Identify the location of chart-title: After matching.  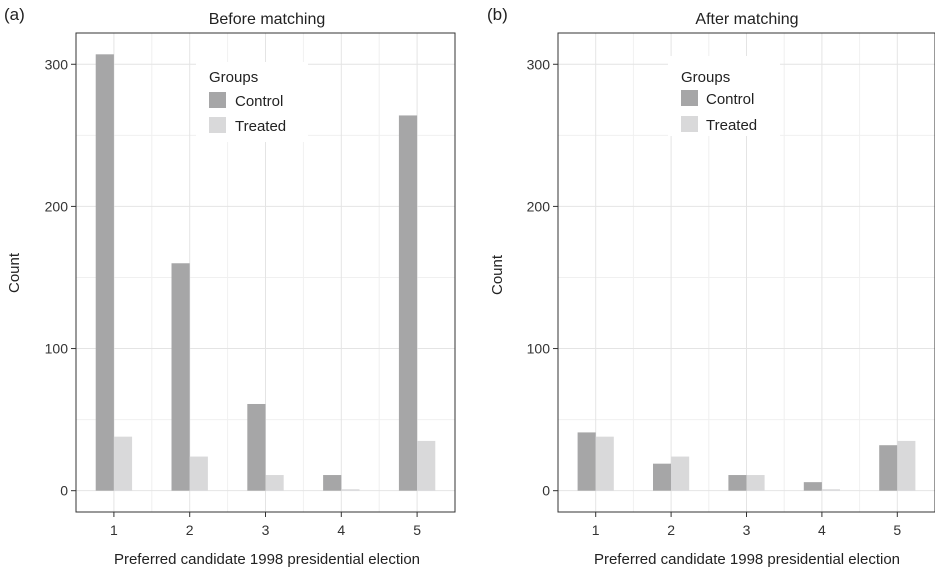
(746, 19).